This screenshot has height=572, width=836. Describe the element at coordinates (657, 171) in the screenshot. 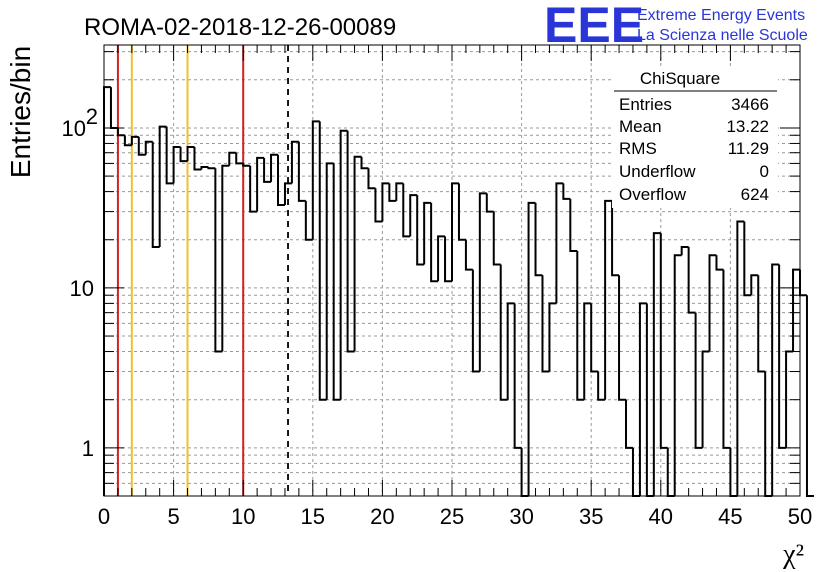

I see `stat-label-underflow: Underflow` at that location.